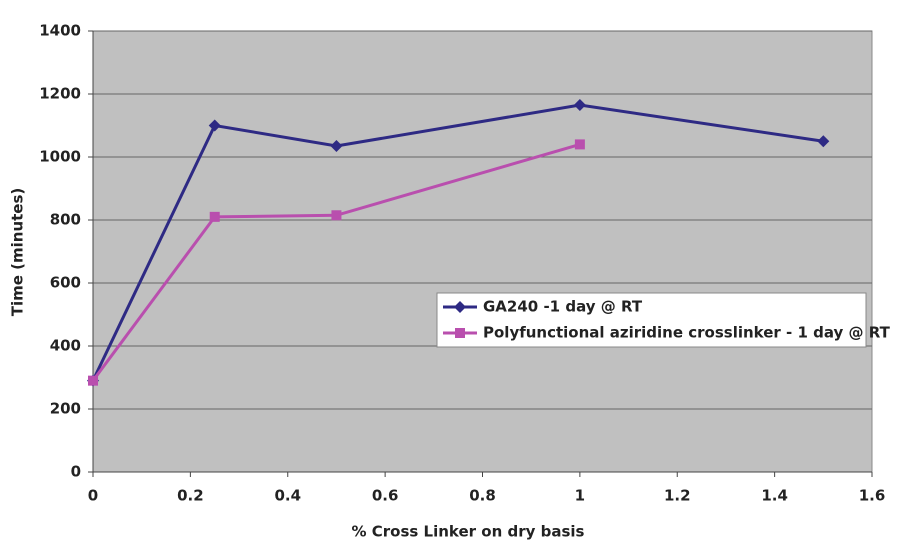 This screenshot has width=900, height=550. What do you see at coordinates (60, 31) in the screenshot?
I see `y-tick-label: 1400` at bounding box center [60, 31].